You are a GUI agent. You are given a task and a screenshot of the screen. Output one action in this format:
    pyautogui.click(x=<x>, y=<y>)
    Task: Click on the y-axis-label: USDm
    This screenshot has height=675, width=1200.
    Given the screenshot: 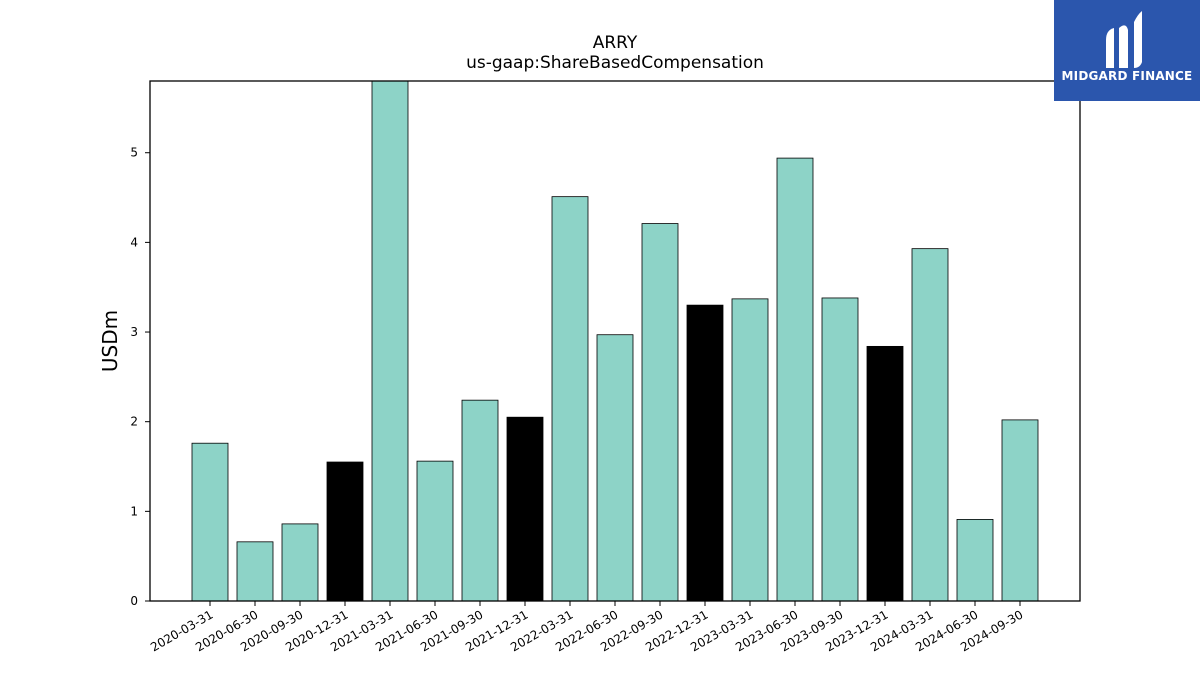 What is the action you would take?
    pyautogui.click(x=110, y=341)
    